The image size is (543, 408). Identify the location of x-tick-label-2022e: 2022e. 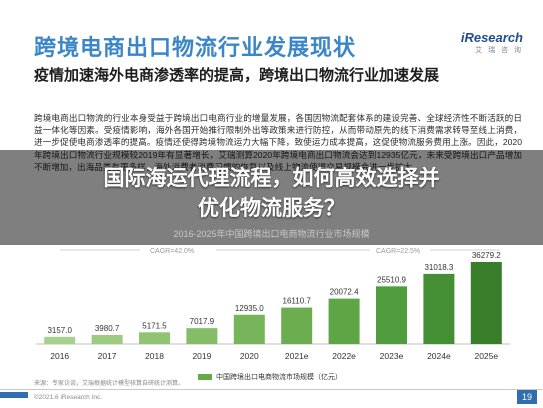
(344, 356).